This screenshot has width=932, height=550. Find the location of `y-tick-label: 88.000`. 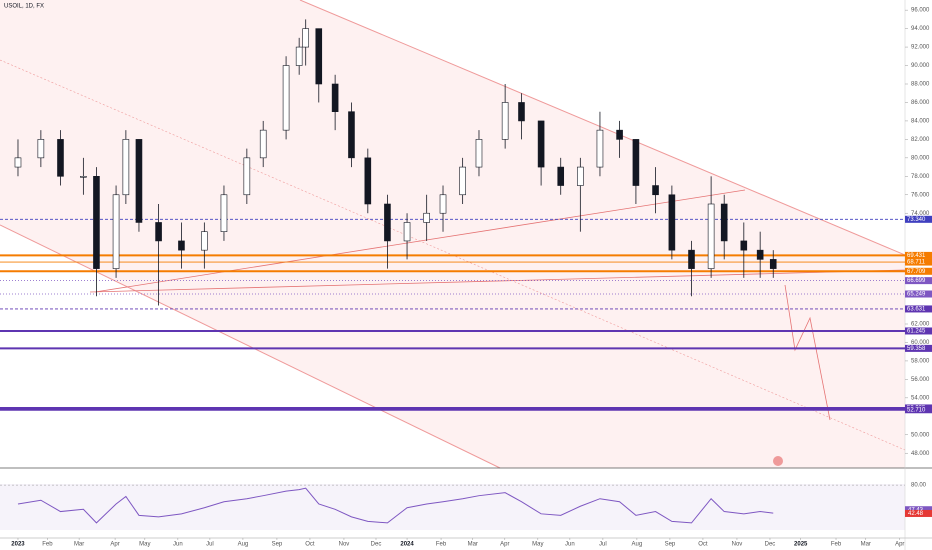

y-tick-label: 88.000 is located at coordinates (920, 85).